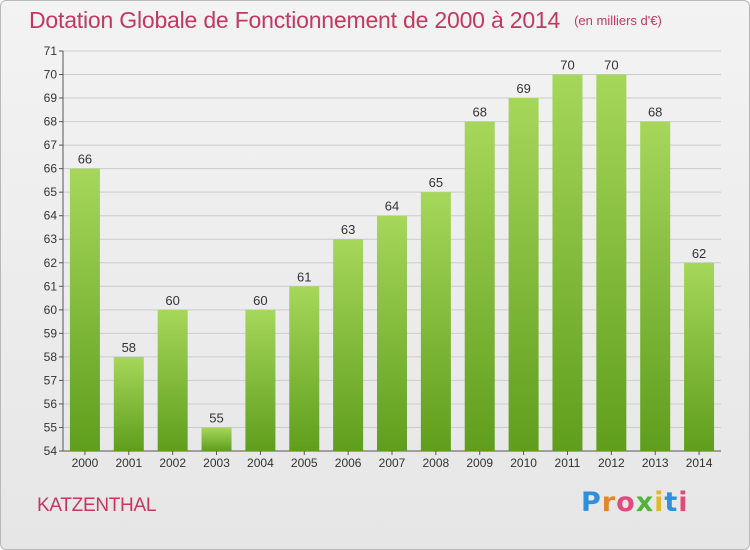  Describe the element at coordinates (51, 310) in the screenshot. I see `y-tick-label: 60` at that location.